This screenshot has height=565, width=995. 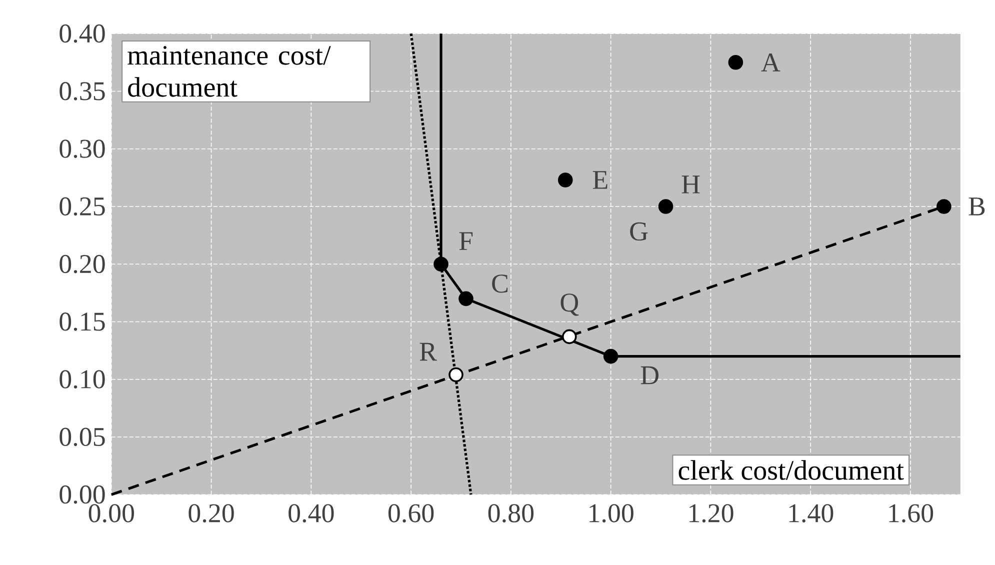 What do you see at coordinates (311, 513) in the screenshot?
I see `x-tick-label: 0.40` at bounding box center [311, 513].